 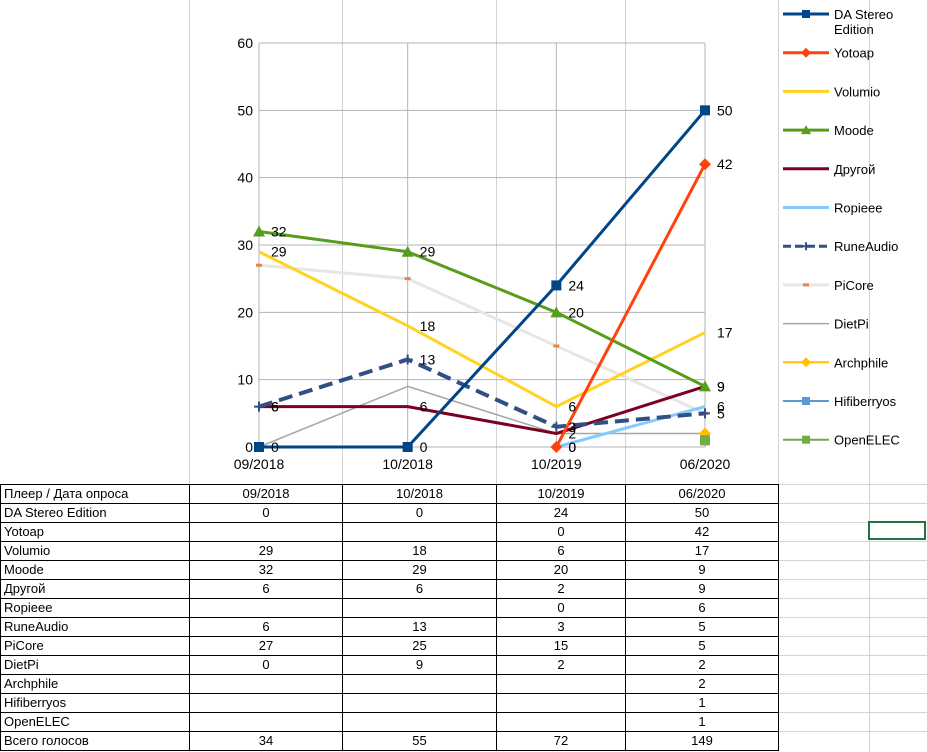 What do you see at coordinates (95, 722) in the screenshot?
I see `table-row-label: OpenELEC` at bounding box center [95, 722].